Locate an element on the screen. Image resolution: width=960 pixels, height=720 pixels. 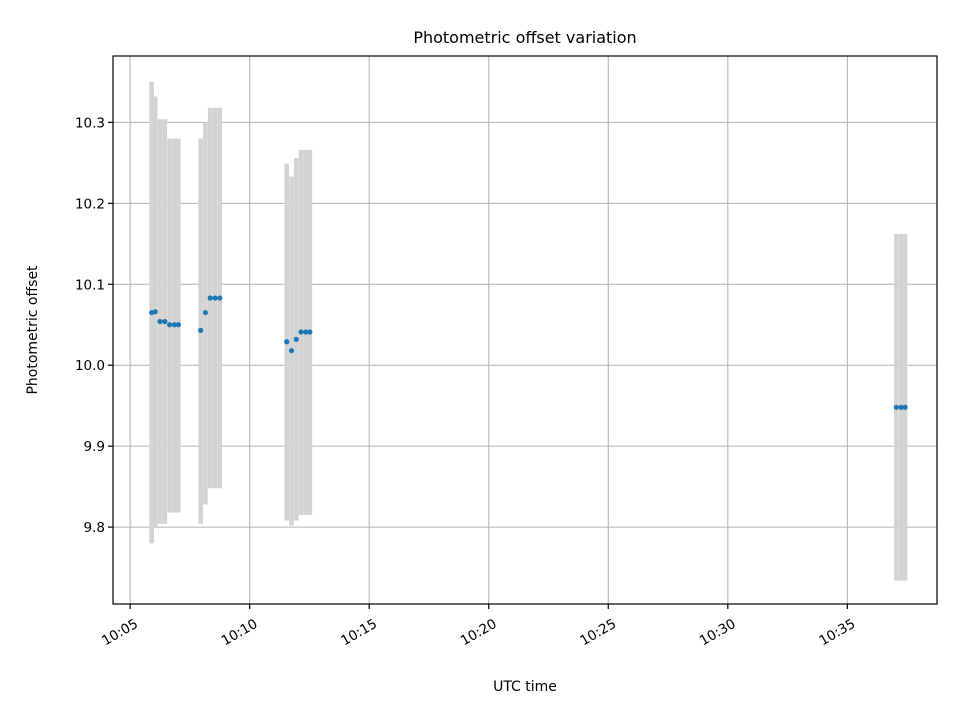
x-axis-label: UTC time is located at coordinates (525, 687).